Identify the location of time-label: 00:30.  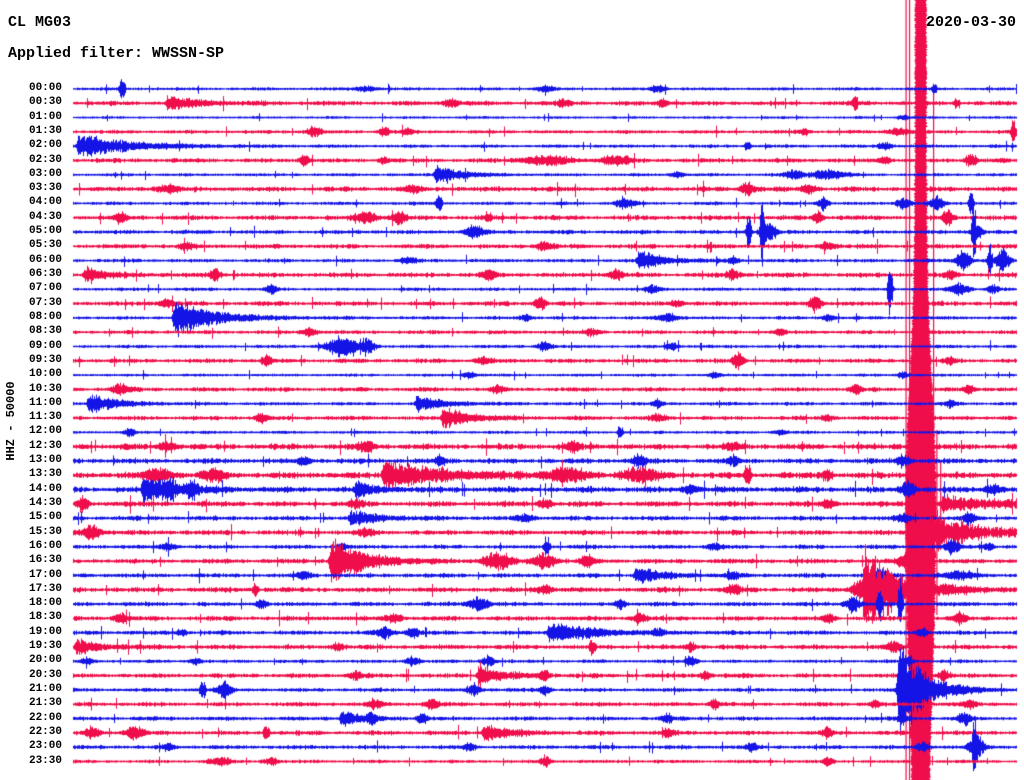
(45, 102).